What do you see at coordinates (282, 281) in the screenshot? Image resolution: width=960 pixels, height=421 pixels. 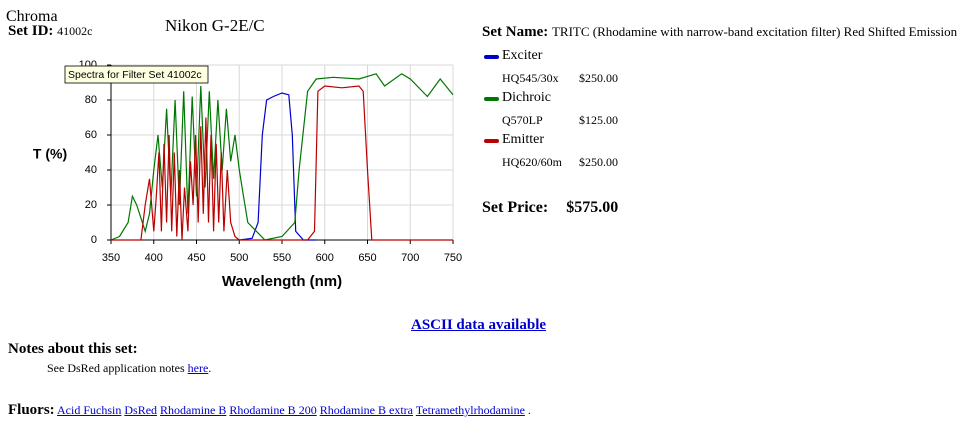 I see `x-axis-label: Wavelength (nm)` at bounding box center [282, 281].